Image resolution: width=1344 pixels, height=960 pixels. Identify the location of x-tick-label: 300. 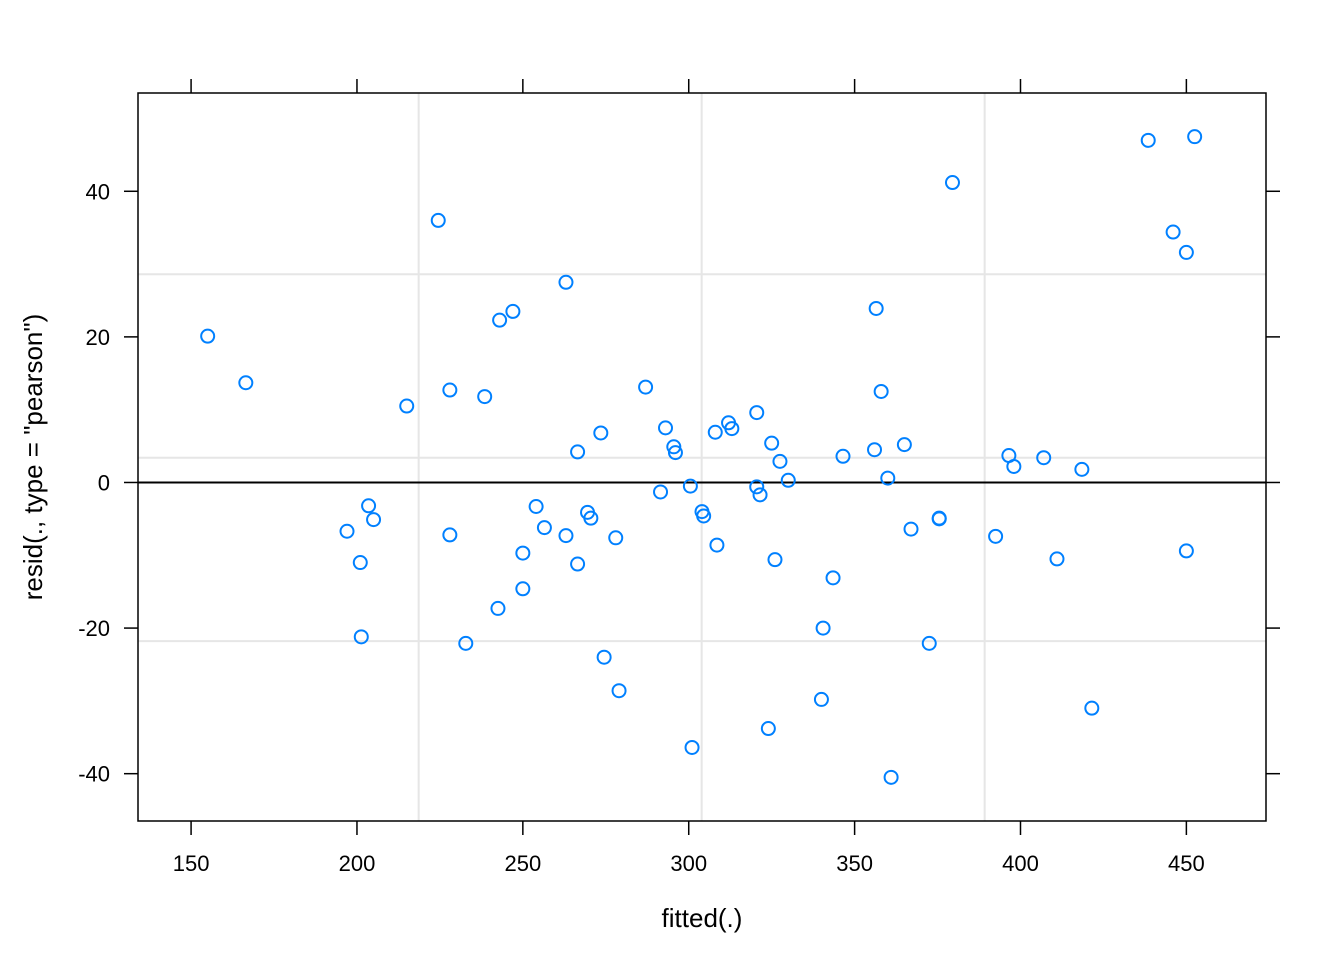
(688, 863).